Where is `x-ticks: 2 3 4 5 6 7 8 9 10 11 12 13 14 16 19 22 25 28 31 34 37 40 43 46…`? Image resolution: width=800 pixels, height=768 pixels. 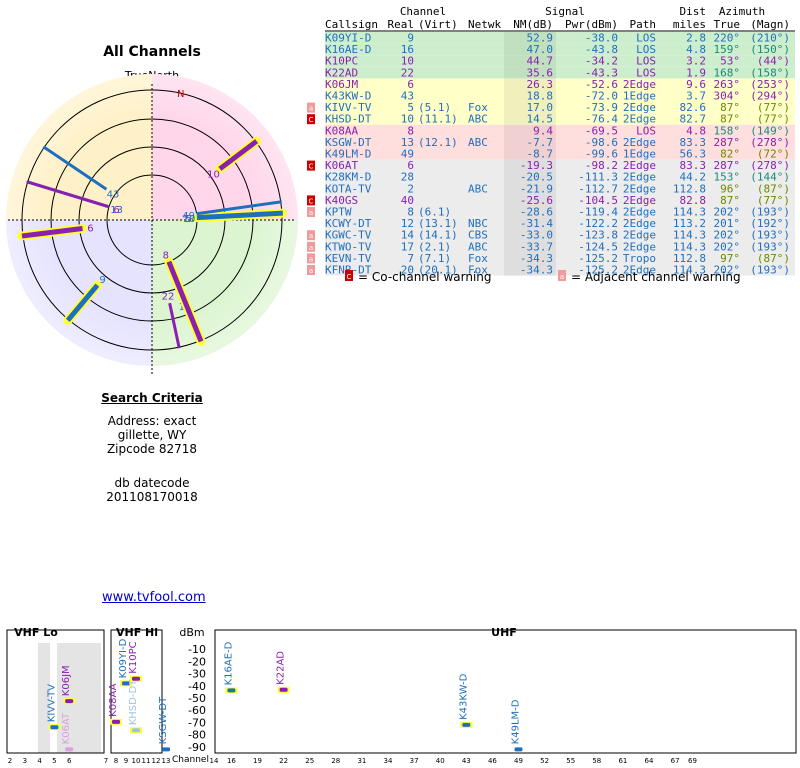 x-ticks: 2 3 4 5 6 7 8 9 10 11 12 13 14 16 19 22 25 28 31 34 37 40 43 46… is located at coordinates (352, 761).